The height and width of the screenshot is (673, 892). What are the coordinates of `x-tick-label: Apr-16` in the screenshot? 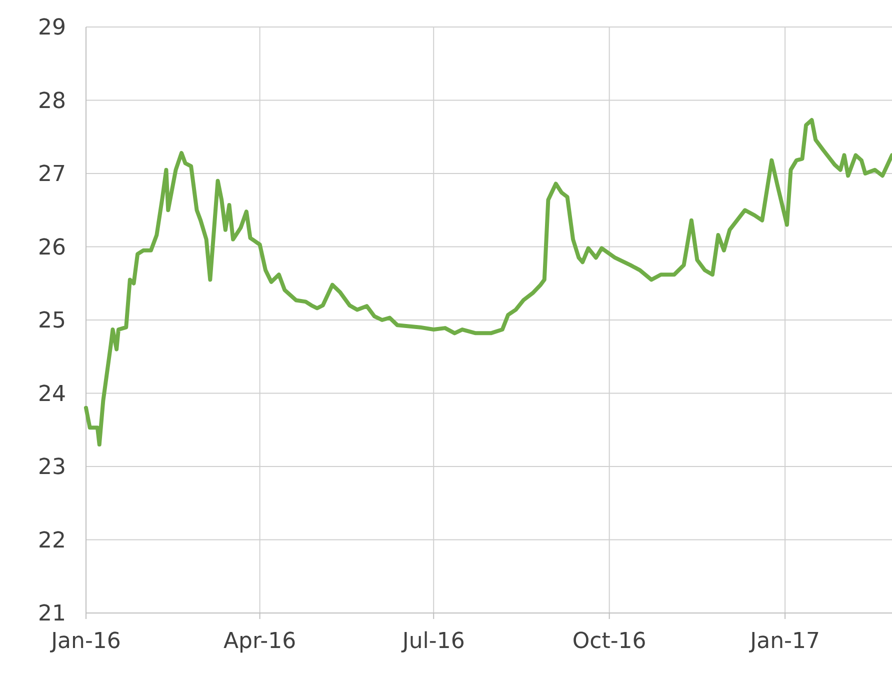 It's located at (260, 641).